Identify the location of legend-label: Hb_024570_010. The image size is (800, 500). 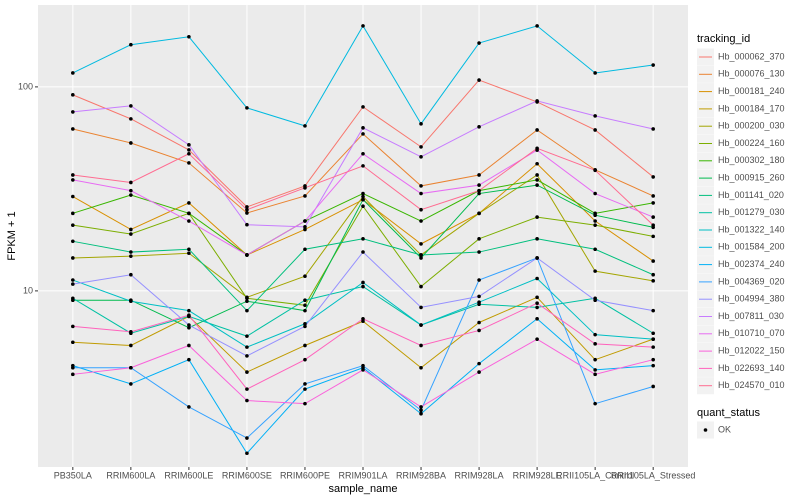
(751, 385).